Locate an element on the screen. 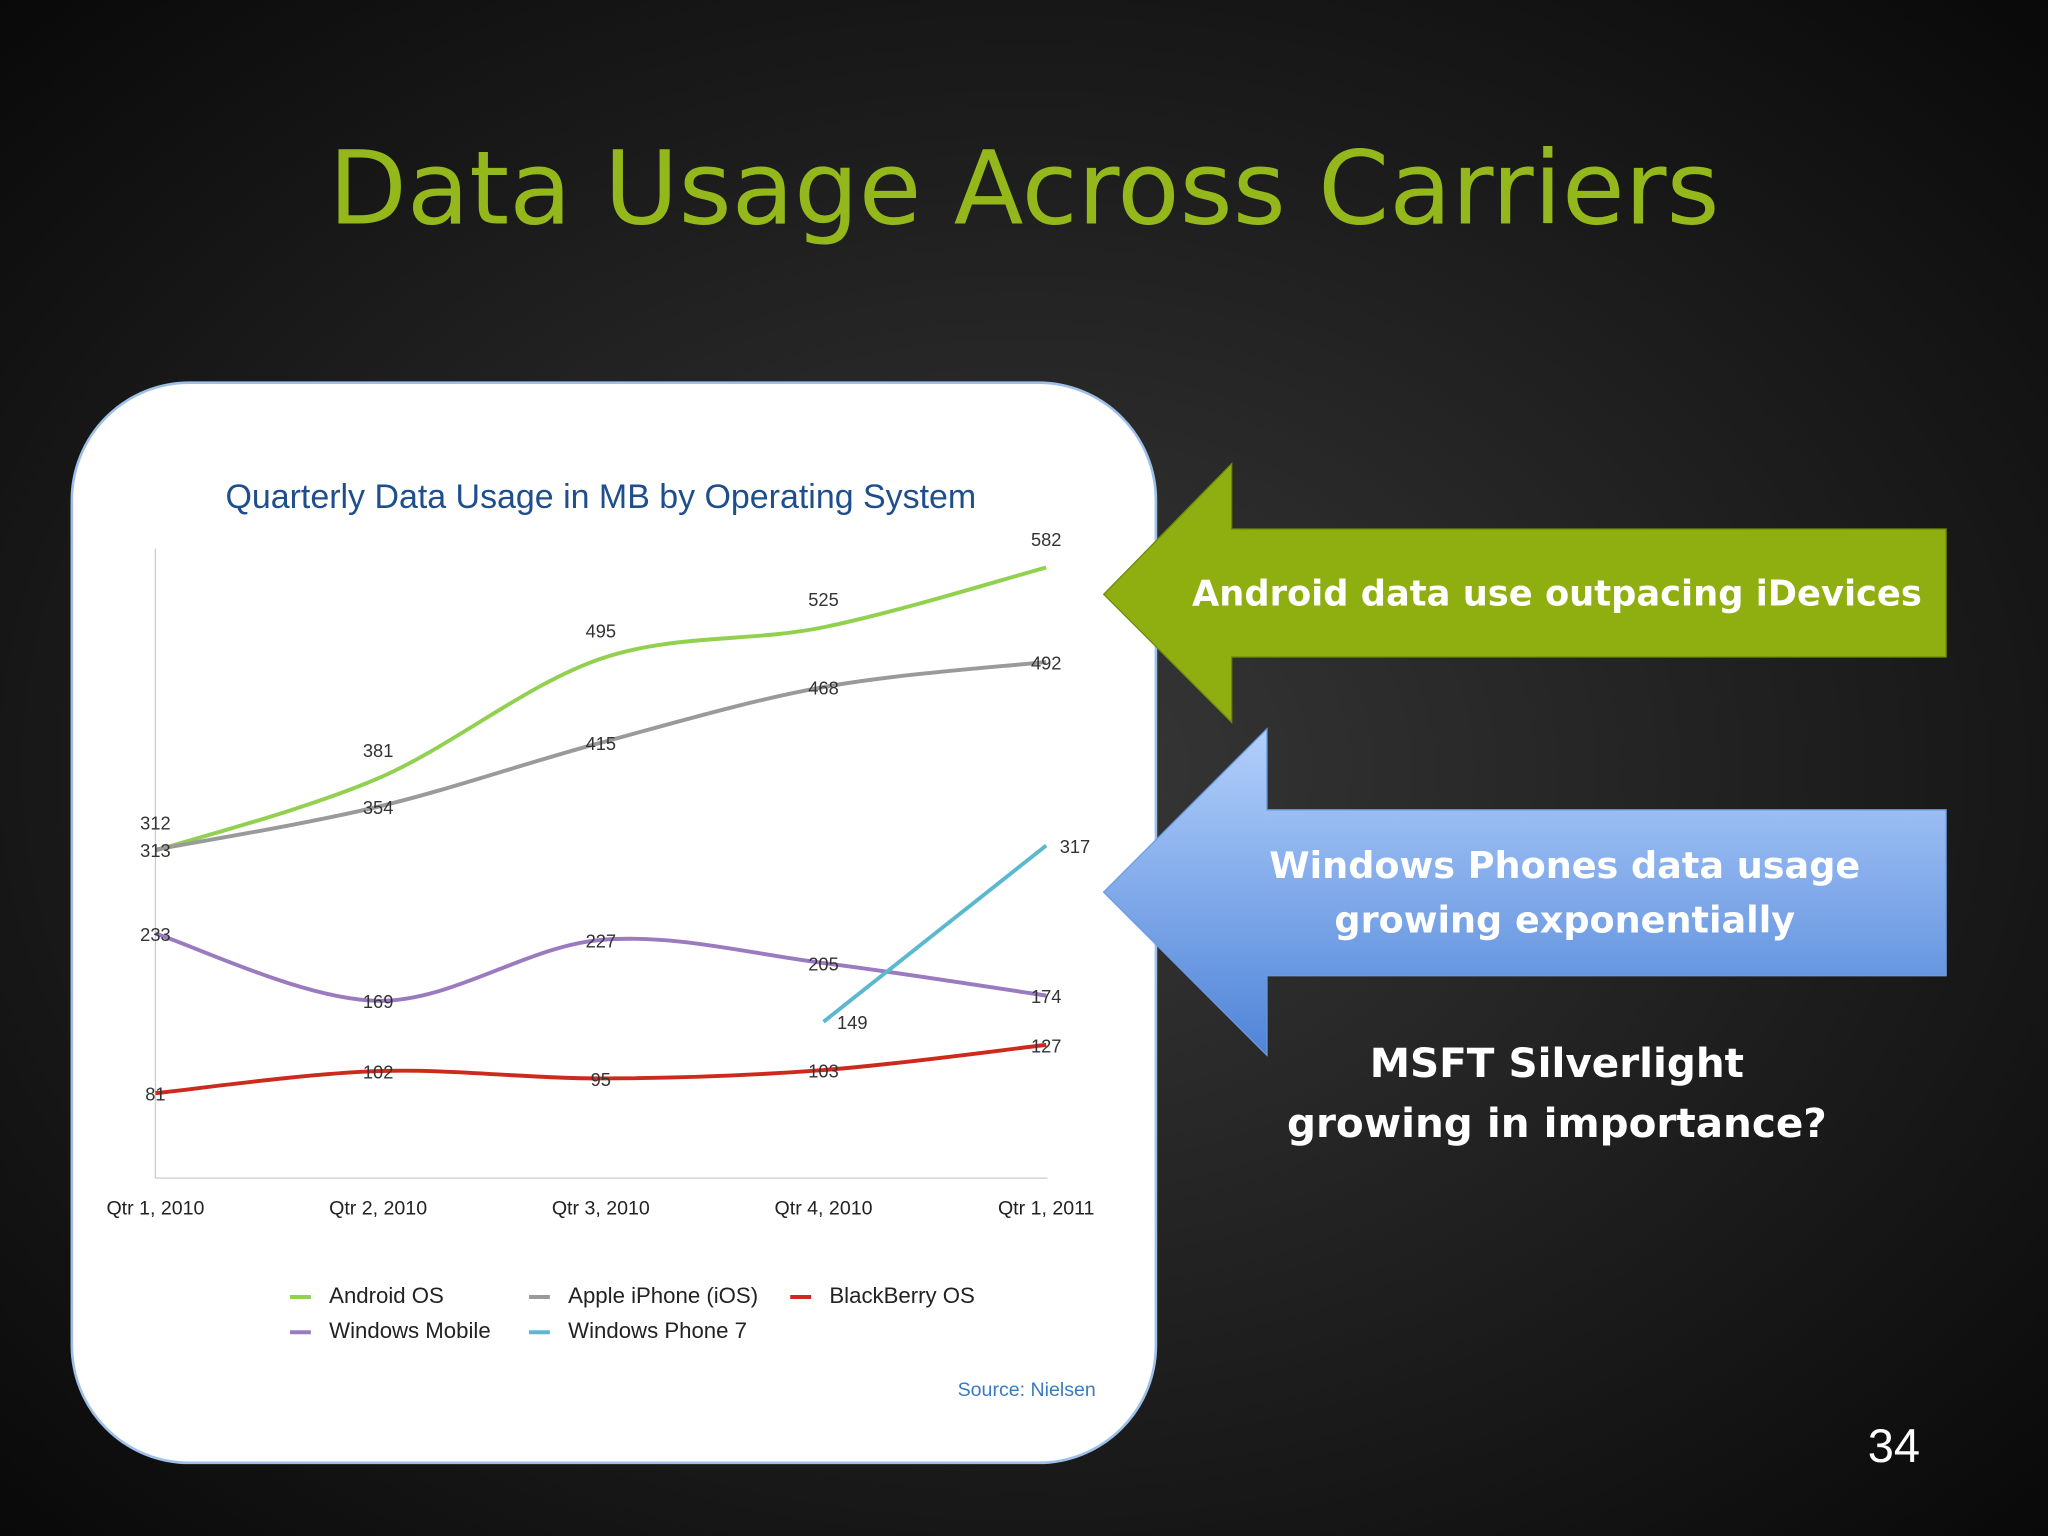 The image size is (2048, 1536). data-label: 492 is located at coordinates (1046, 662).